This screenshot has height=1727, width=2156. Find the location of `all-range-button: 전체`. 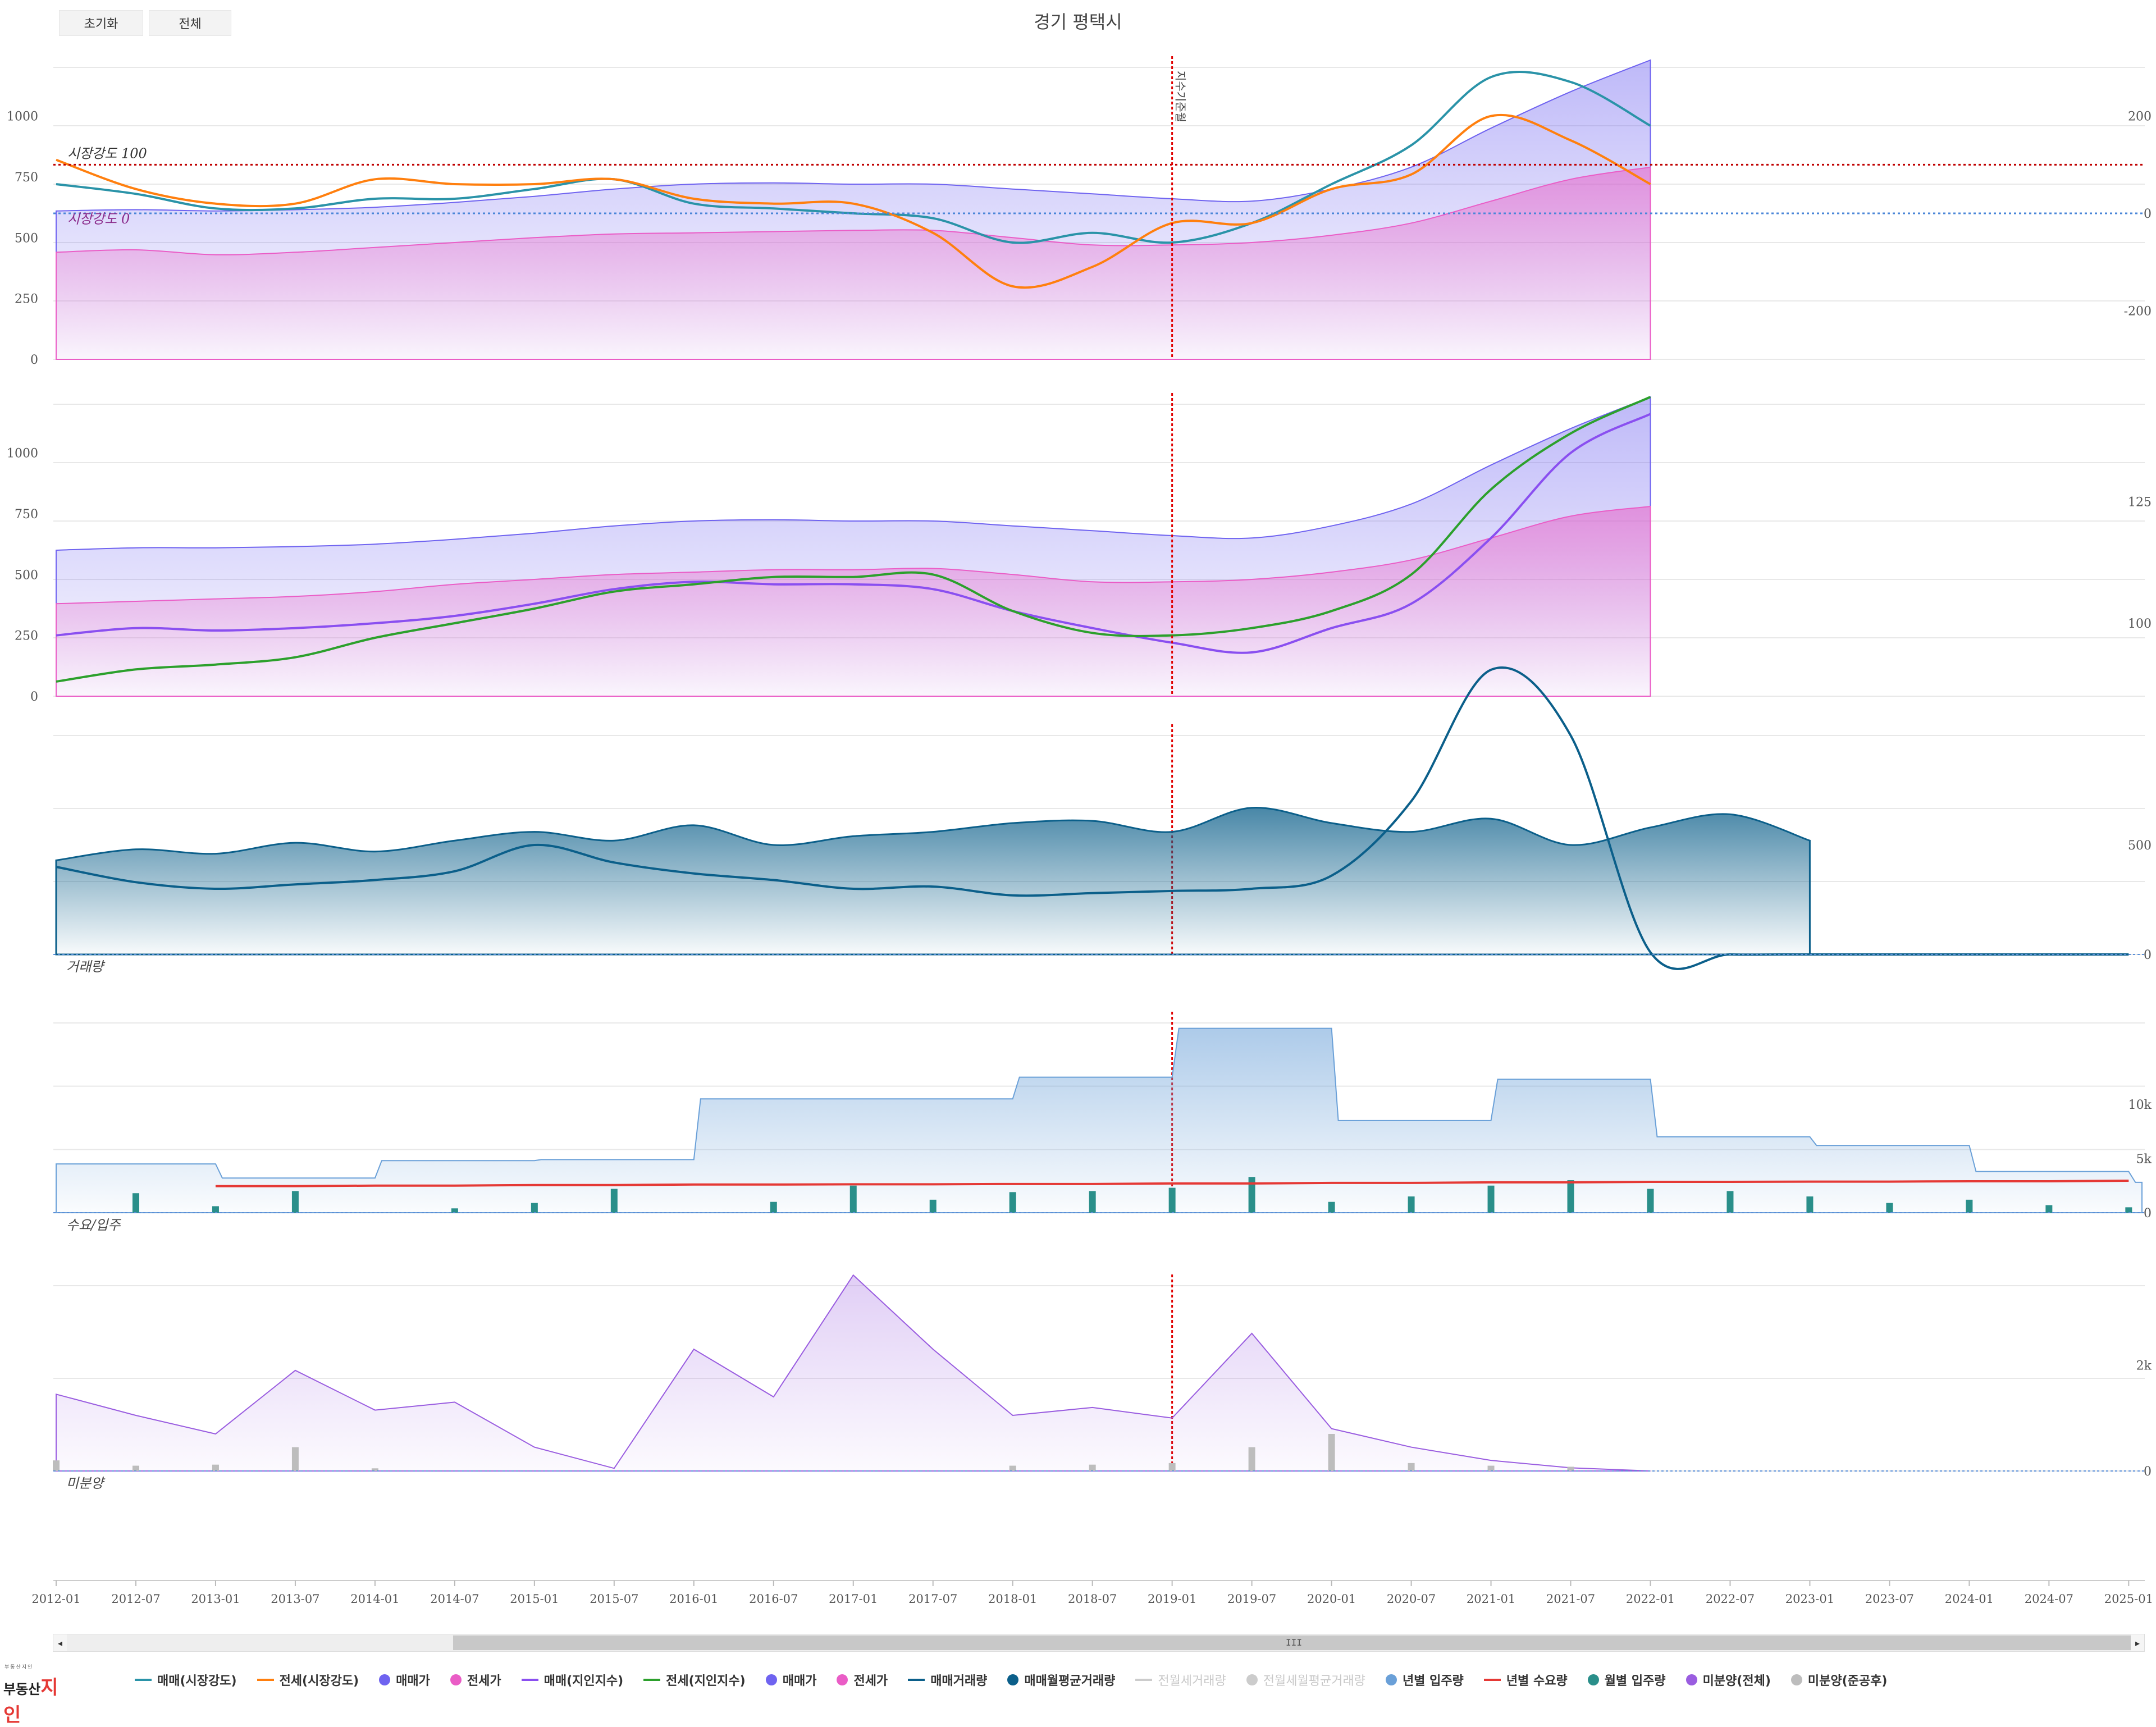

all-range-button: 전체 is located at coordinates (190, 23).